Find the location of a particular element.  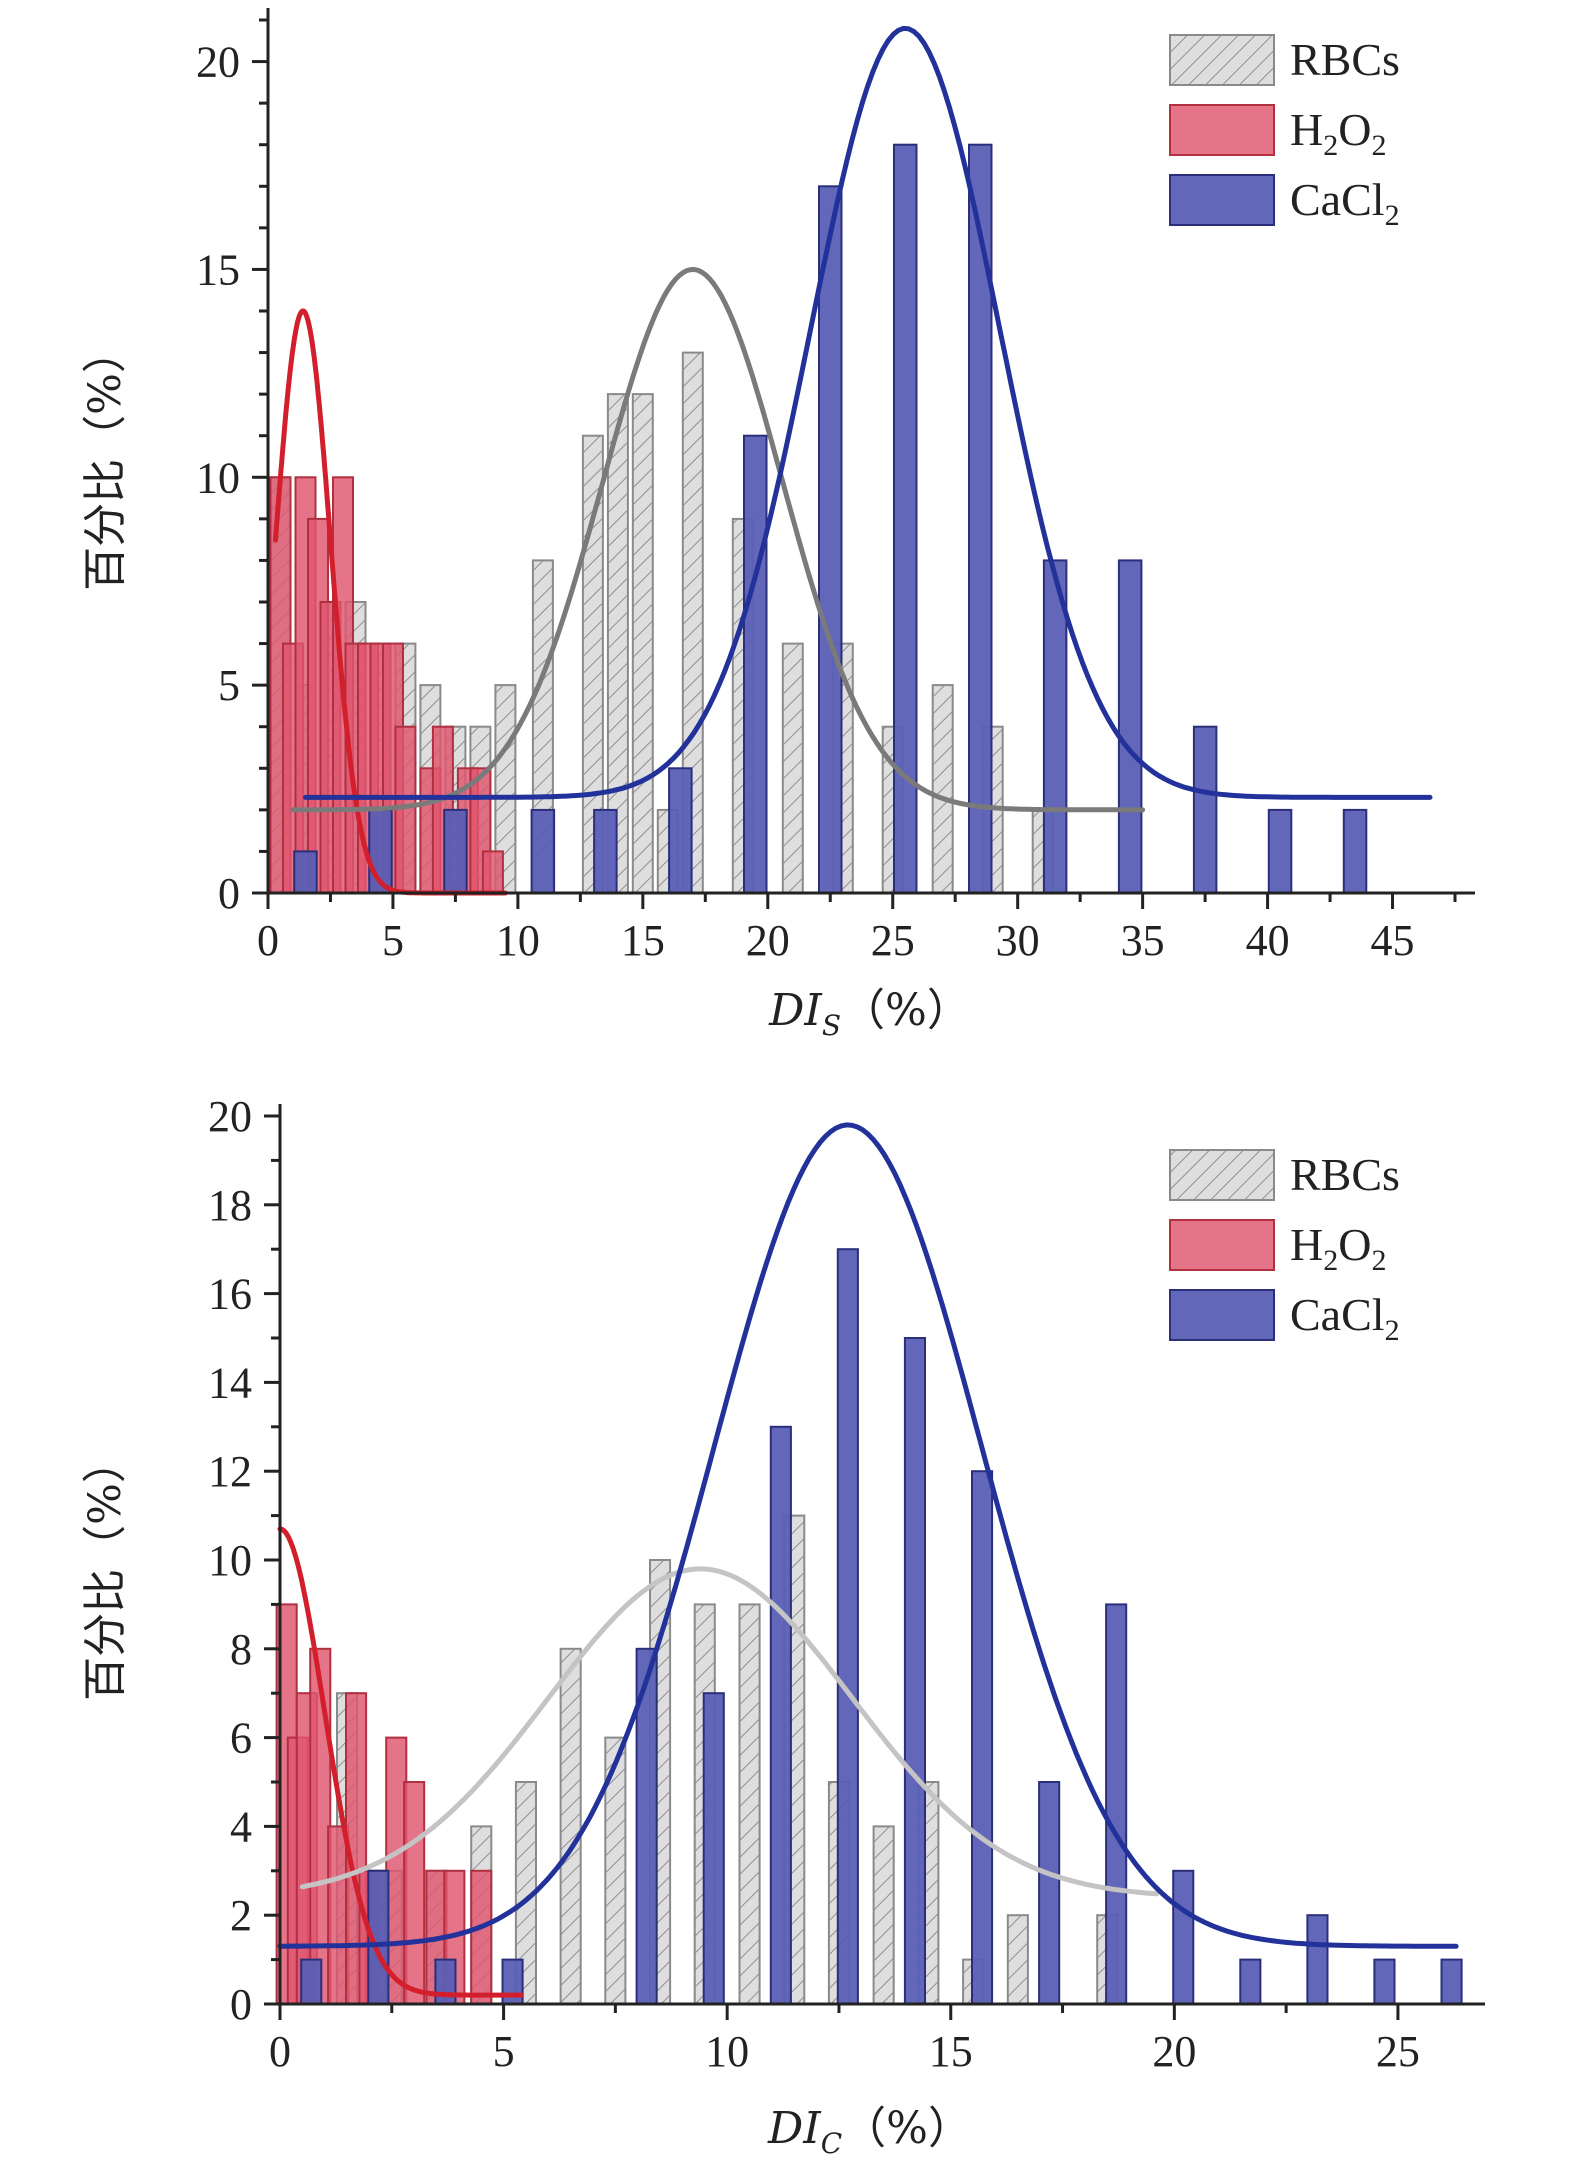

y-tick-label: 4 is located at coordinates (241, 1826).